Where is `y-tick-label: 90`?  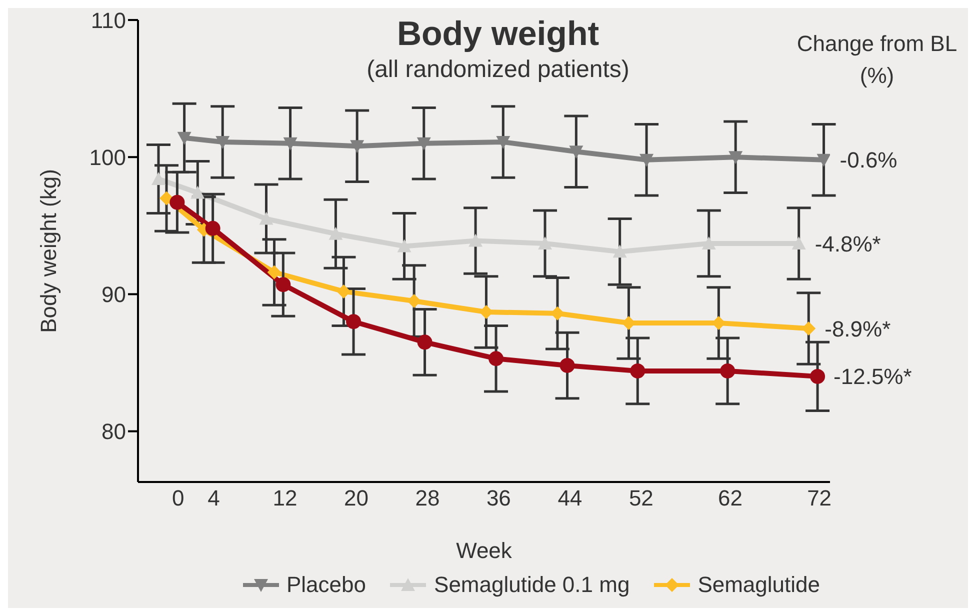 y-tick-label: 90 is located at coordinates (114, 294).